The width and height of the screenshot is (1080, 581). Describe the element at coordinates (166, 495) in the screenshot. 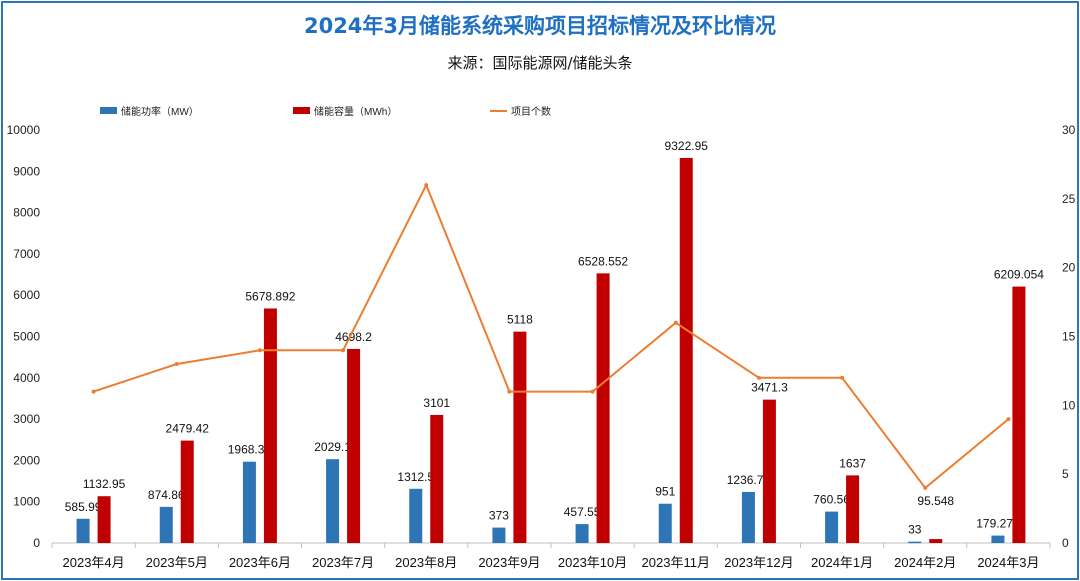

I see `data-label: 874.86` at that location.